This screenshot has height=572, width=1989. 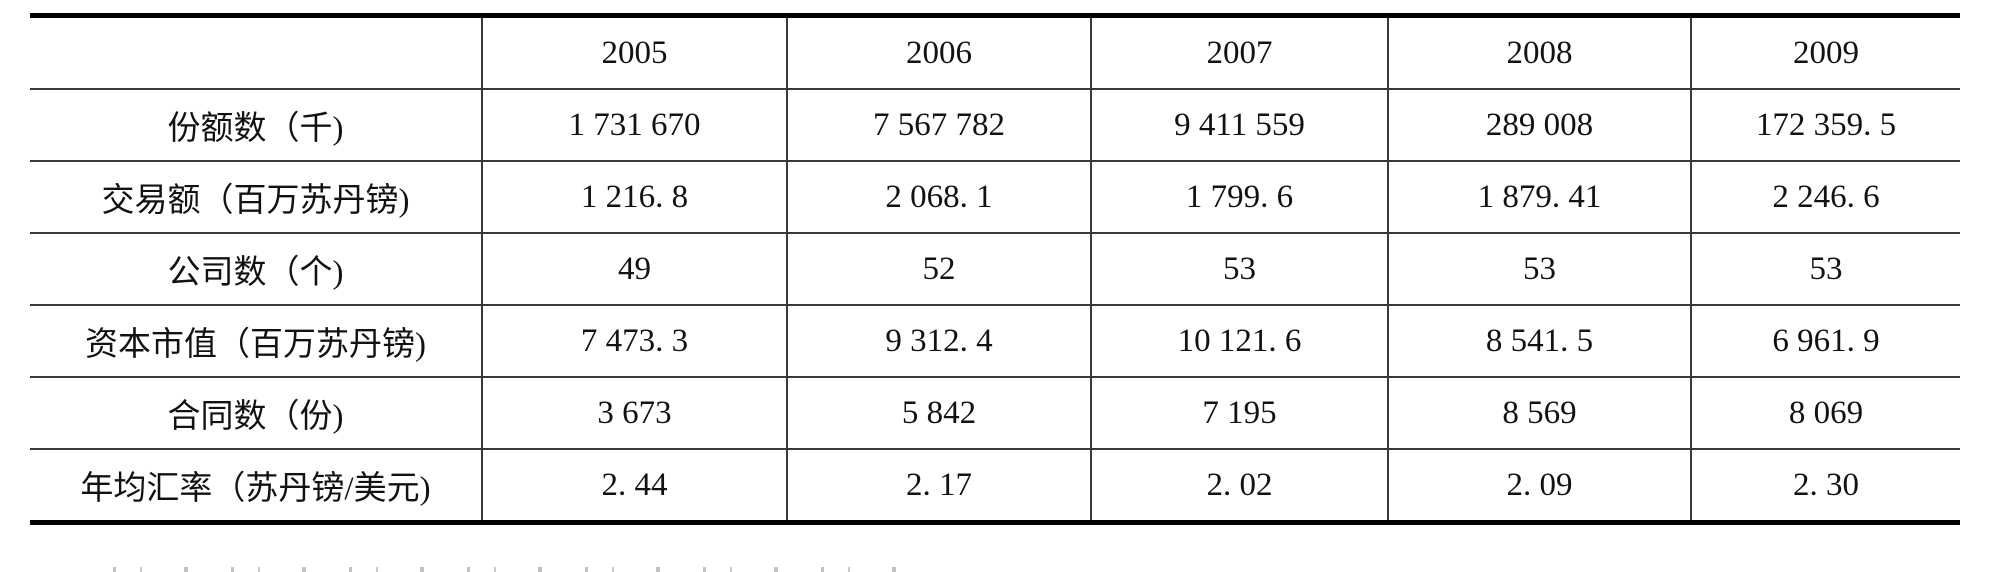 What do you see at coordinates (256, 52) in the screenshot?
I see `header-empty-cell` at bounding box center [256, 52].